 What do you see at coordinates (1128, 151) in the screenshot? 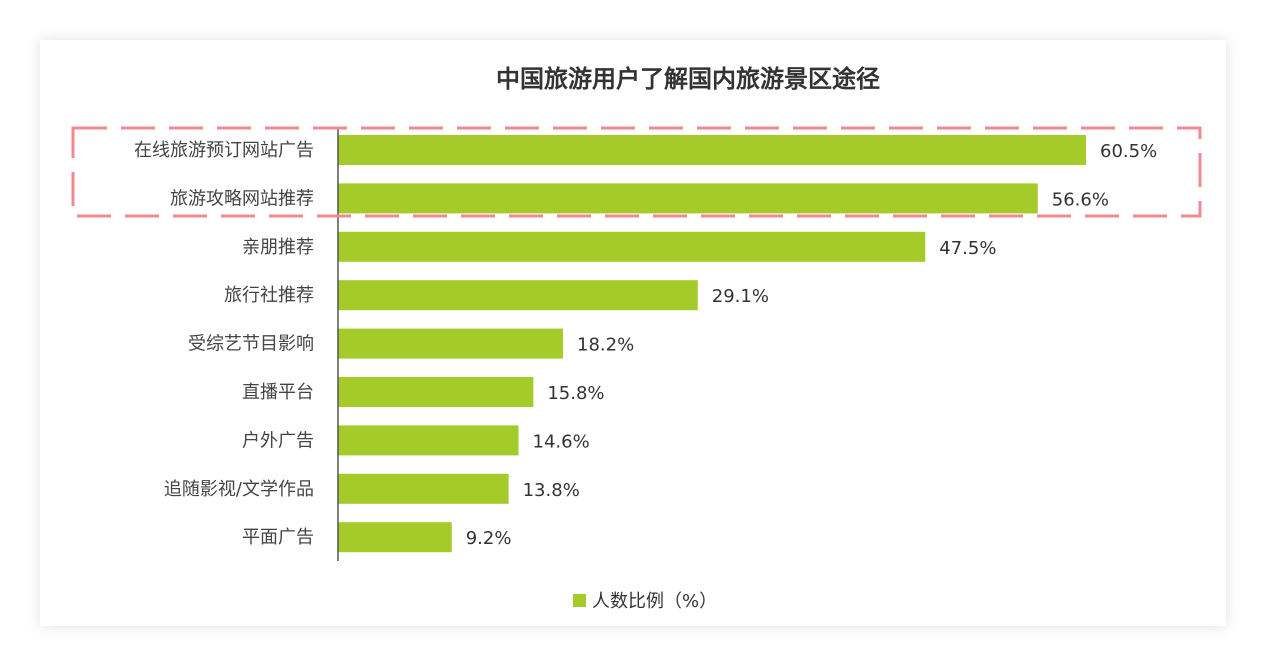
I see `value-label: 60.5%` at bounding box center [1128, 151].